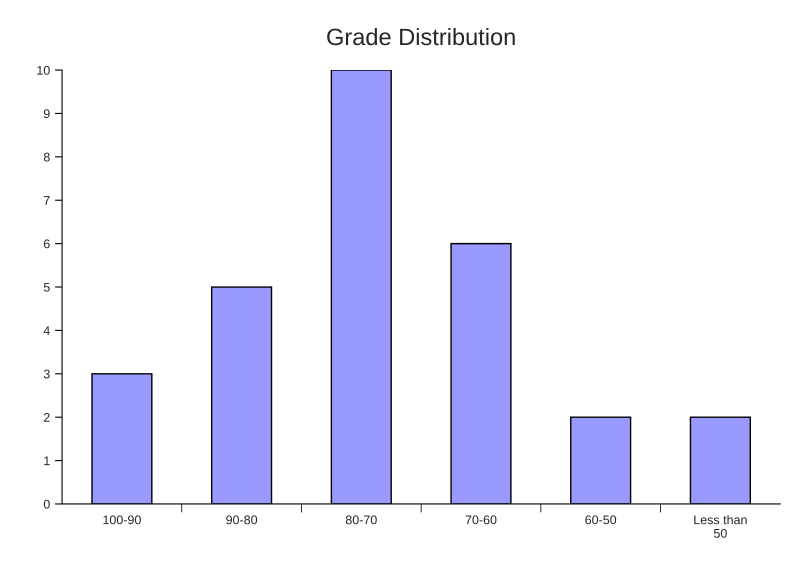 This screenshot has height=565, width=806. Describe the element at coordinates (720, 526) in the screenshot. I see `x-tick-label: Less than 50` at that location.